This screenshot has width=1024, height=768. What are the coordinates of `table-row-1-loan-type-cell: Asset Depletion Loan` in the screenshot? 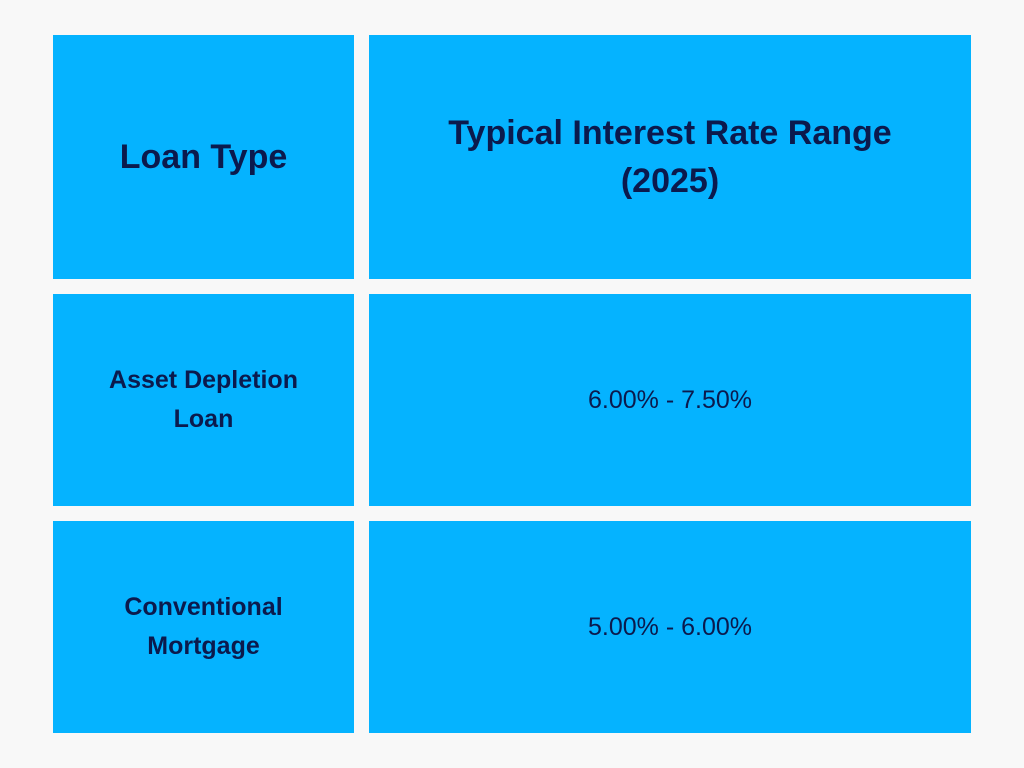 It's located at (203, 400).